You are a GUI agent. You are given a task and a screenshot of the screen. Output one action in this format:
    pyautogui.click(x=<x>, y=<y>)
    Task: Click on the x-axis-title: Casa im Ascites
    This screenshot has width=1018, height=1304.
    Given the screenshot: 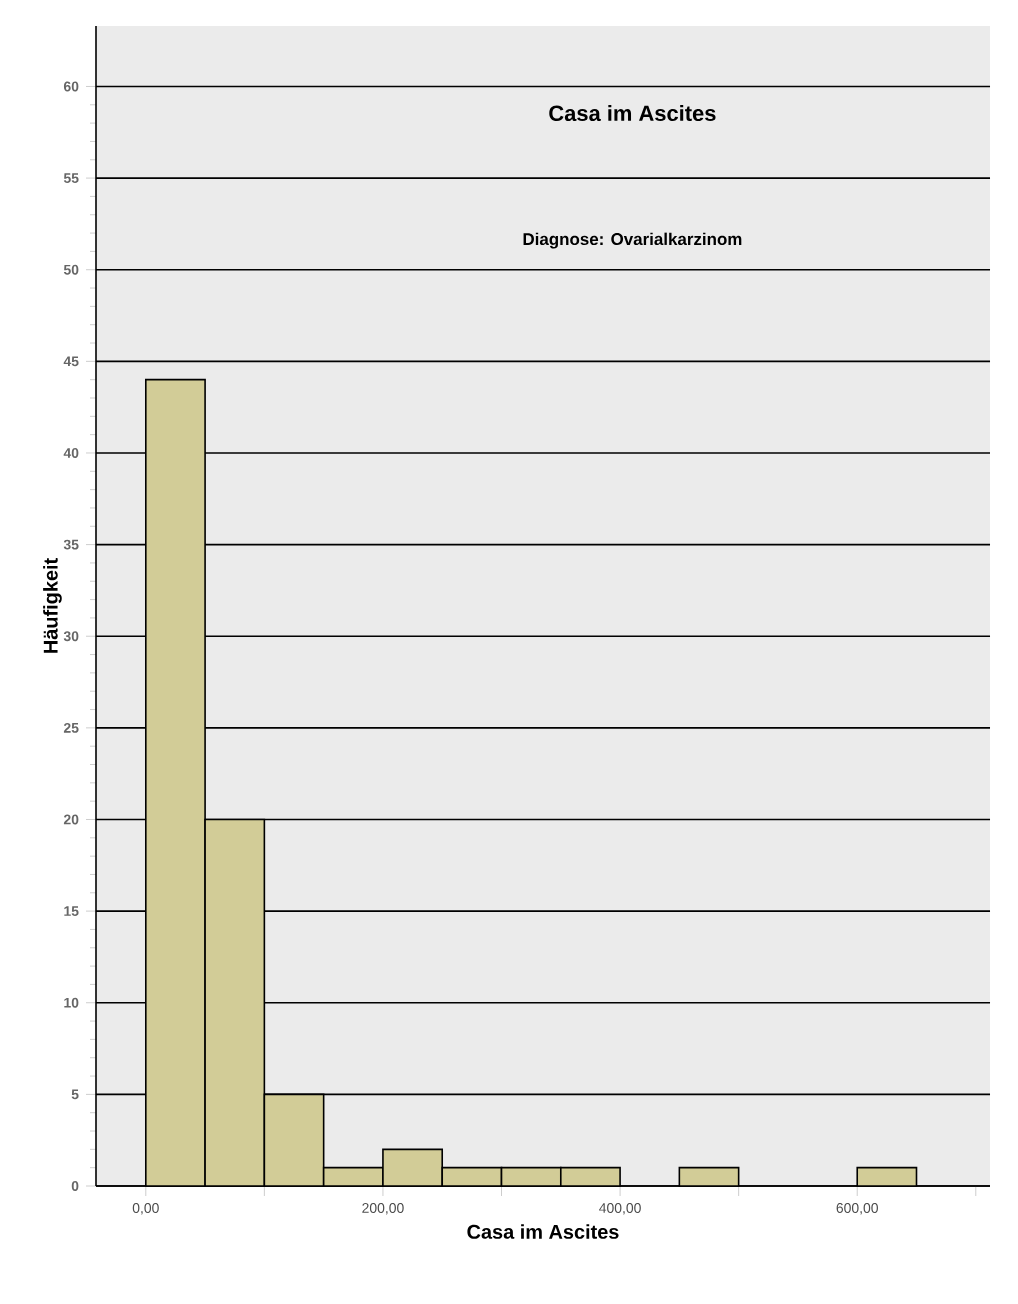 What is the action you would take?
    pyautogui.click(x=543, y=1231)
    